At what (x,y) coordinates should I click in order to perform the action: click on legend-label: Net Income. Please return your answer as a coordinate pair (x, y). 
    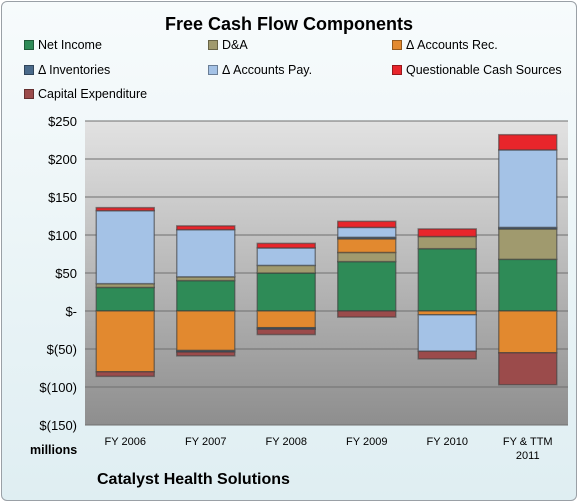
    Looking at the image, I should click on (70, 45).